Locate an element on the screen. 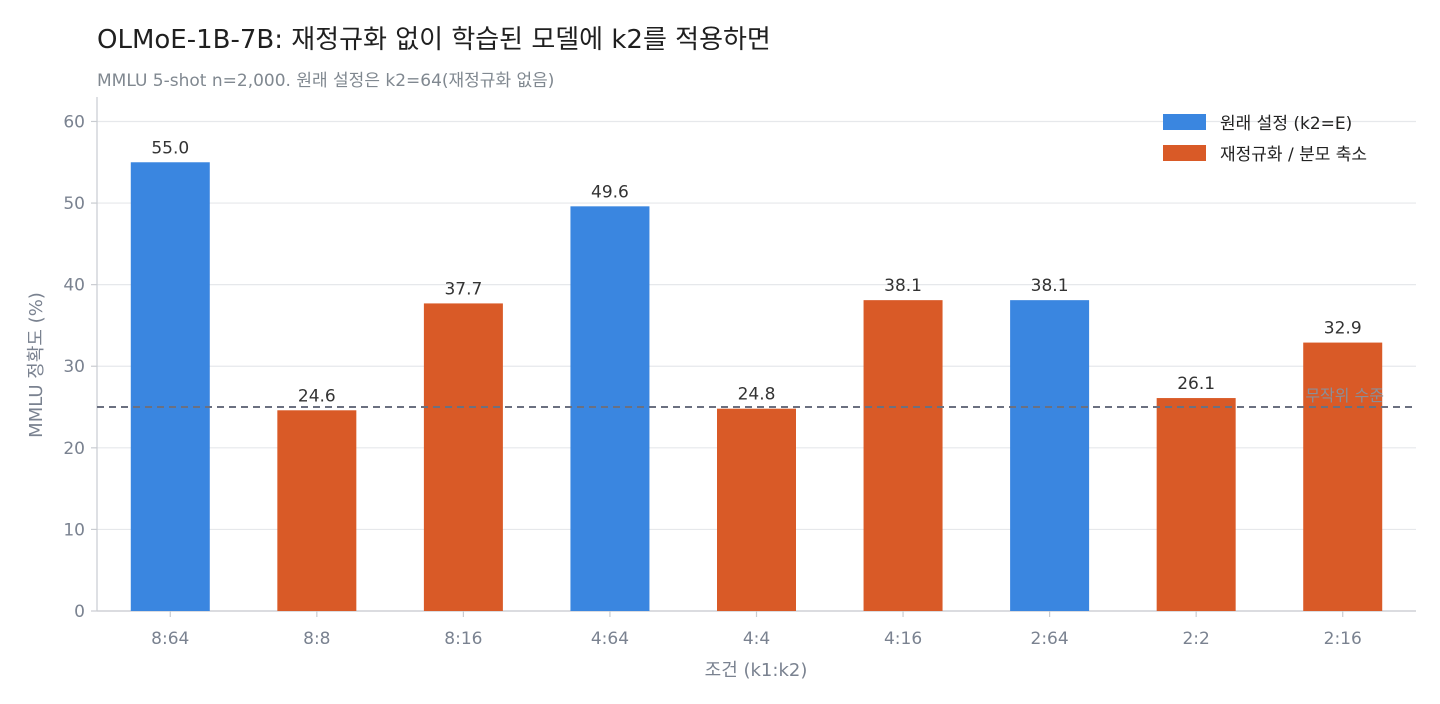  data-label: 26.1 is located at coordinates (1196, 384).